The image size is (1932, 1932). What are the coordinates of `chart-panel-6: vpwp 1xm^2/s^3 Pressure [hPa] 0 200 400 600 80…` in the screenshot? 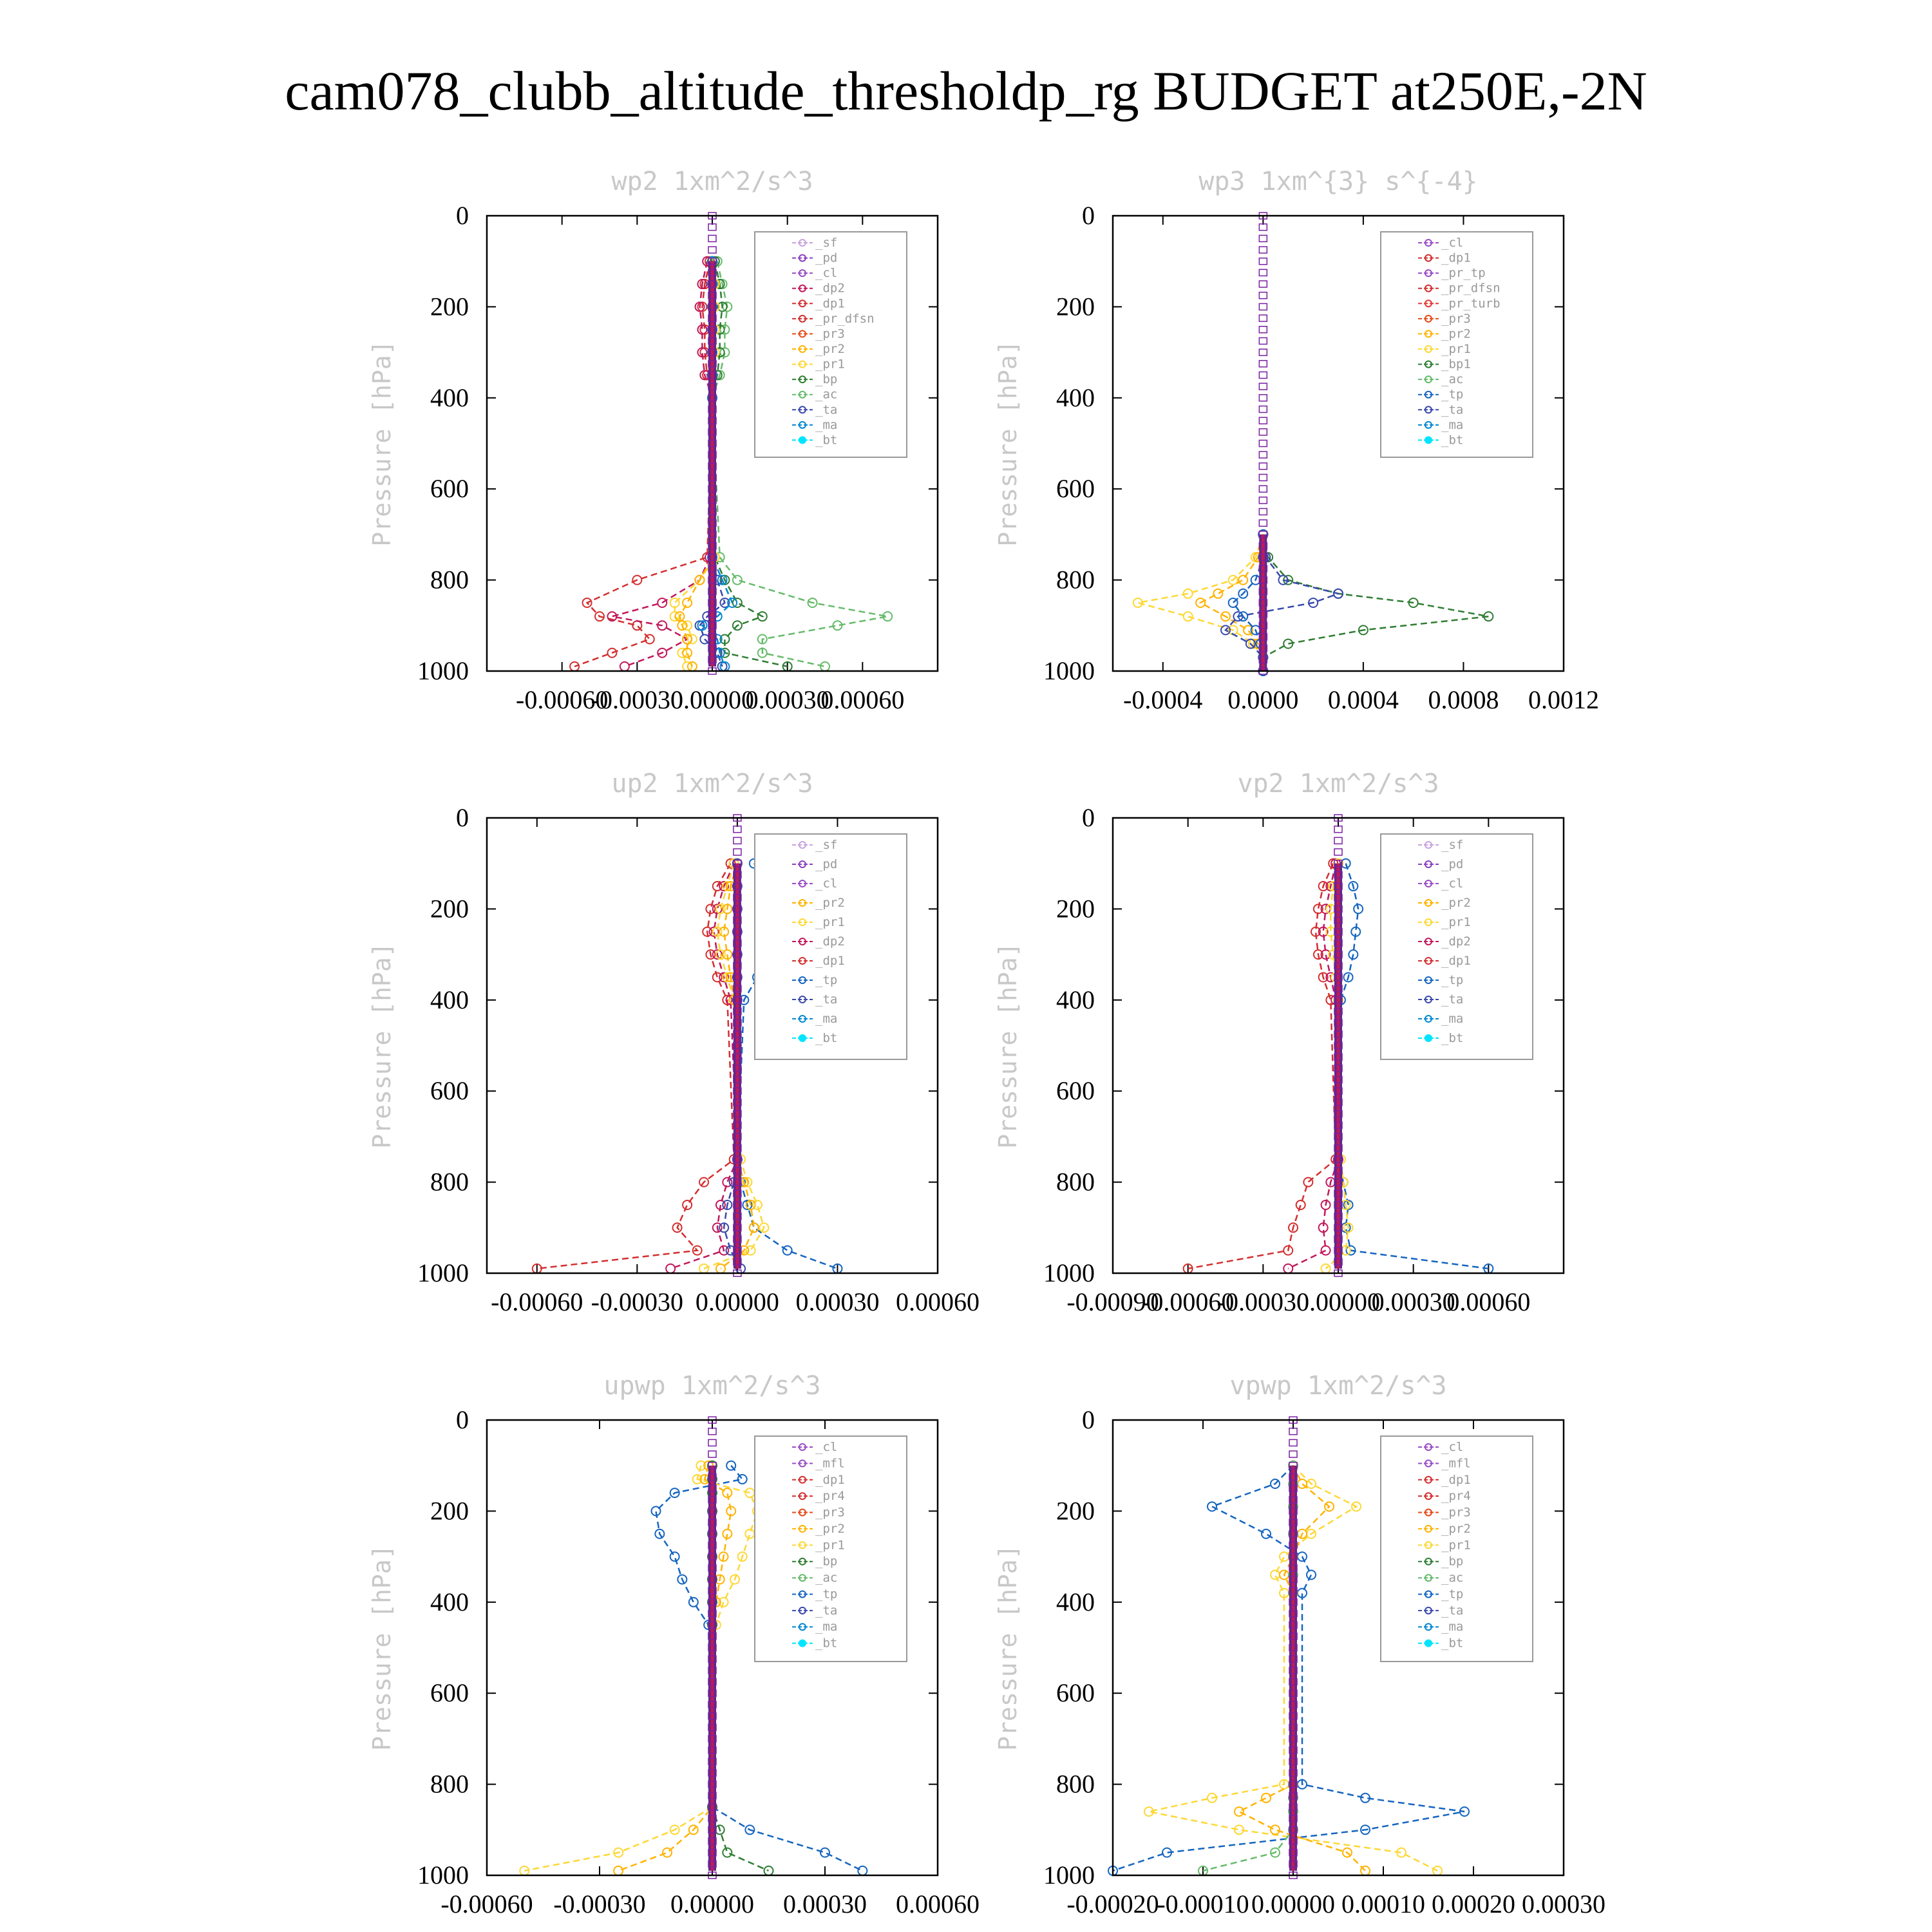 It's located at (1299, 1644).